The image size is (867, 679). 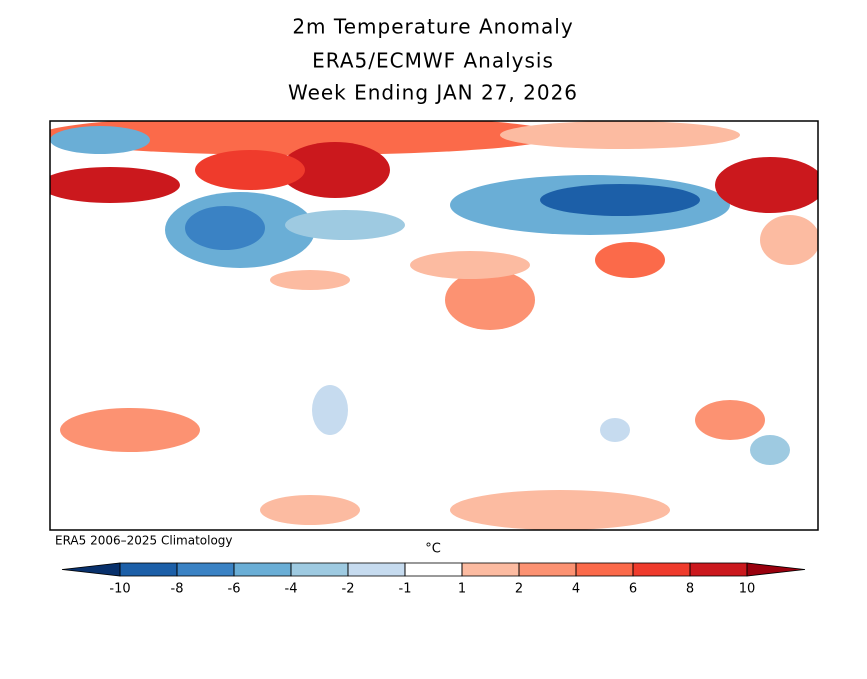 What do you see at coordinates (747, 589) in the screenshot?
I see `colorbar-tick-label: 10` at bounding box center [747, 589].